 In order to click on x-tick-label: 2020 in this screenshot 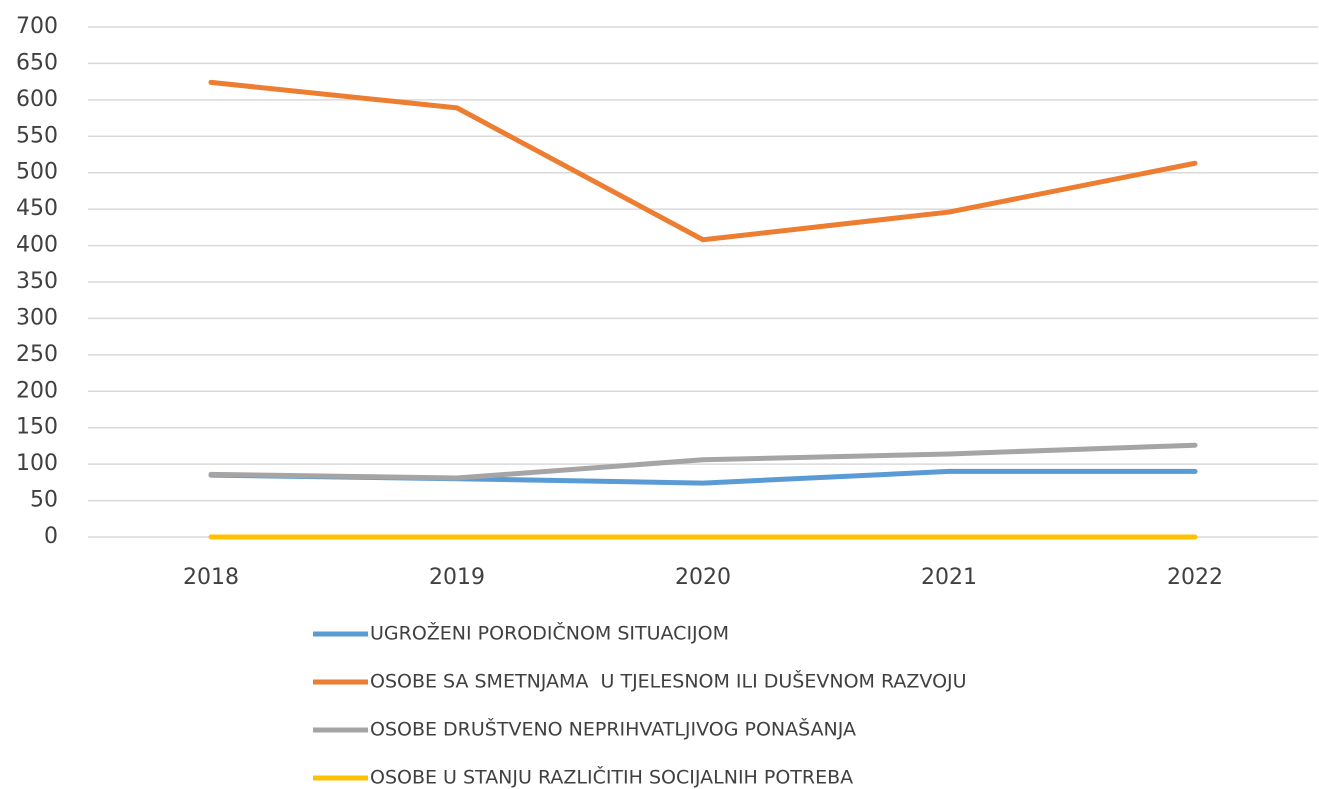, I will do `click(703, 577)`.